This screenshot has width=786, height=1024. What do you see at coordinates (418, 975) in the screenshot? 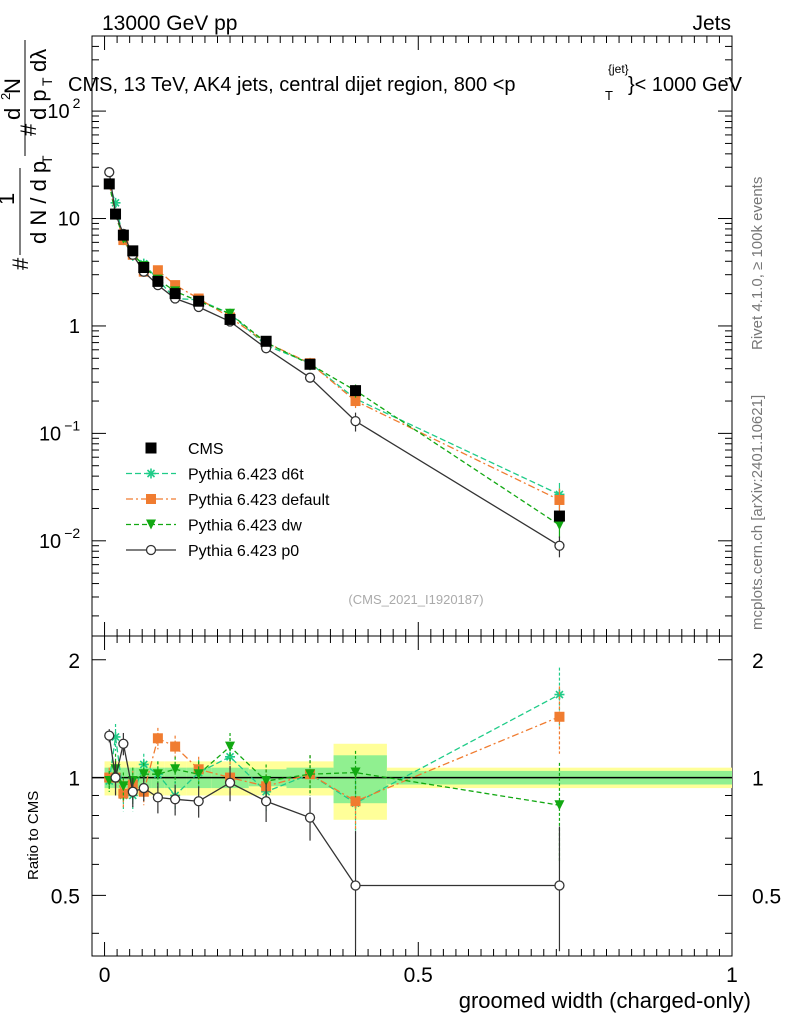
I see `x-tick-label: 0.5` at bounding box center [418, 975].